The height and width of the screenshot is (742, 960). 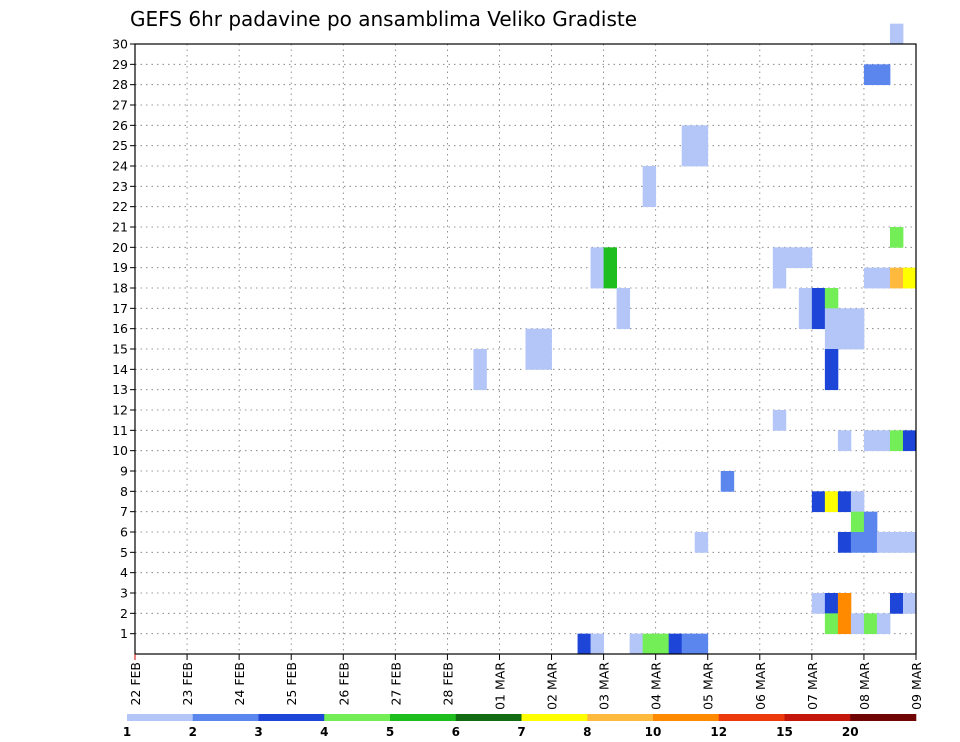 I want to click on x-tick-label: 06 MAR, so click(x=760, y=686).